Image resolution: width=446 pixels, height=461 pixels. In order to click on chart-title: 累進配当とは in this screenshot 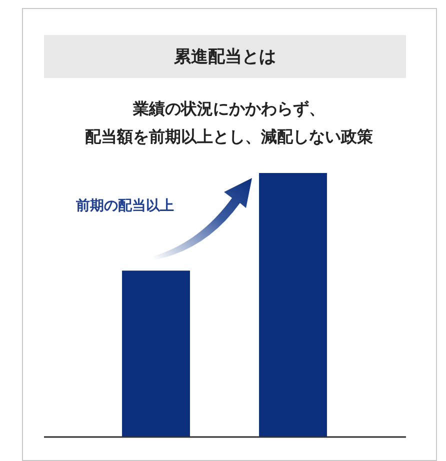, I will do `click(225, 56)`.